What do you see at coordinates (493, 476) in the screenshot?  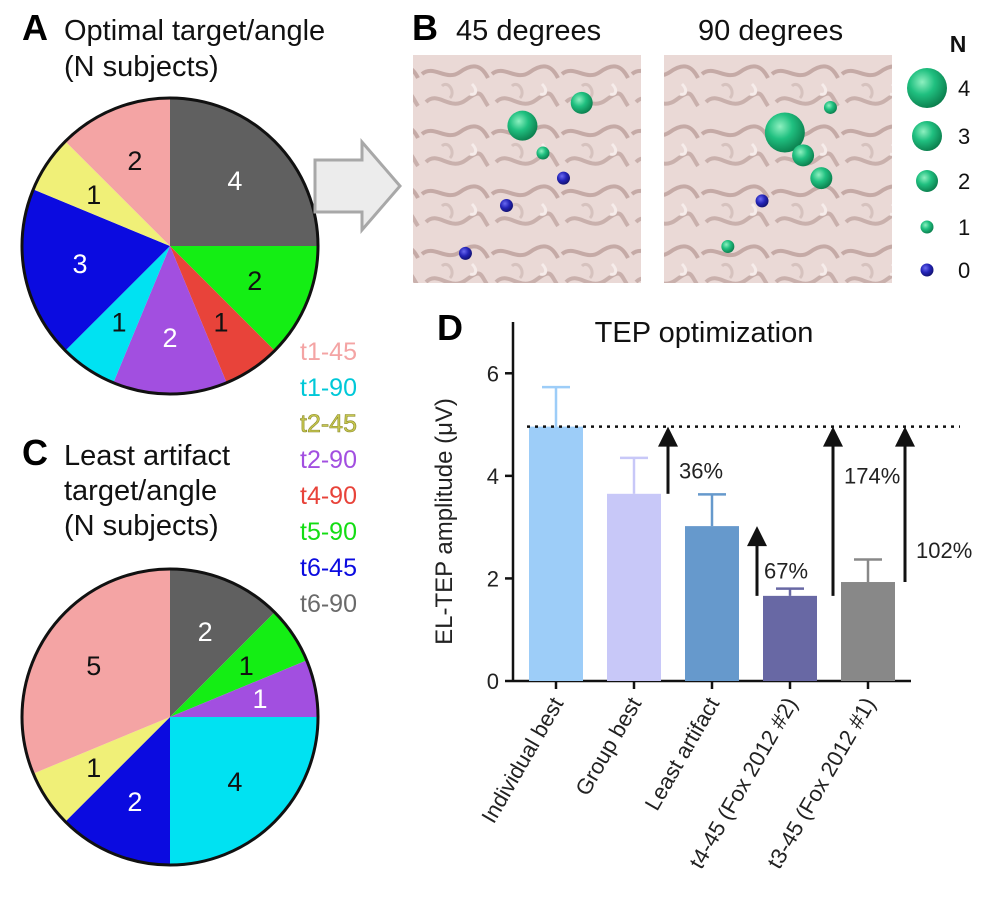 I see `y-tick-label-4: 4` at bounding box center [493, 476].